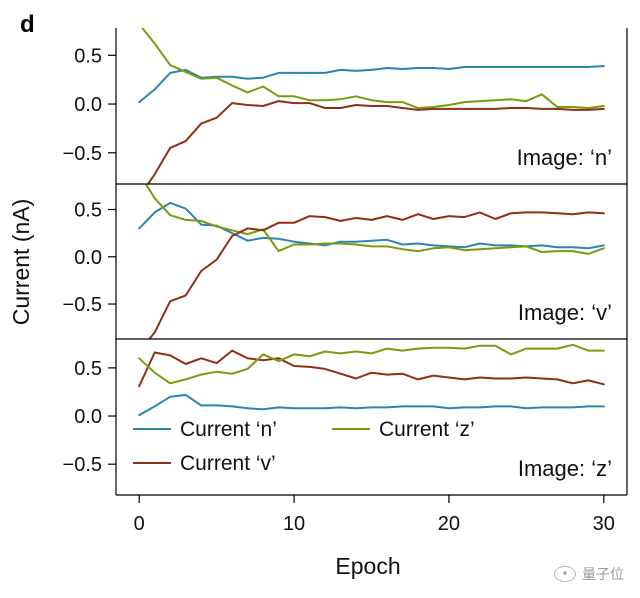 The height and width of the screenshot is (598, 640). What do you see at coordinates (565, 312) in the screenshot?
I see `panel-label: Image: ‘v’` at bounding box center [565, 312].